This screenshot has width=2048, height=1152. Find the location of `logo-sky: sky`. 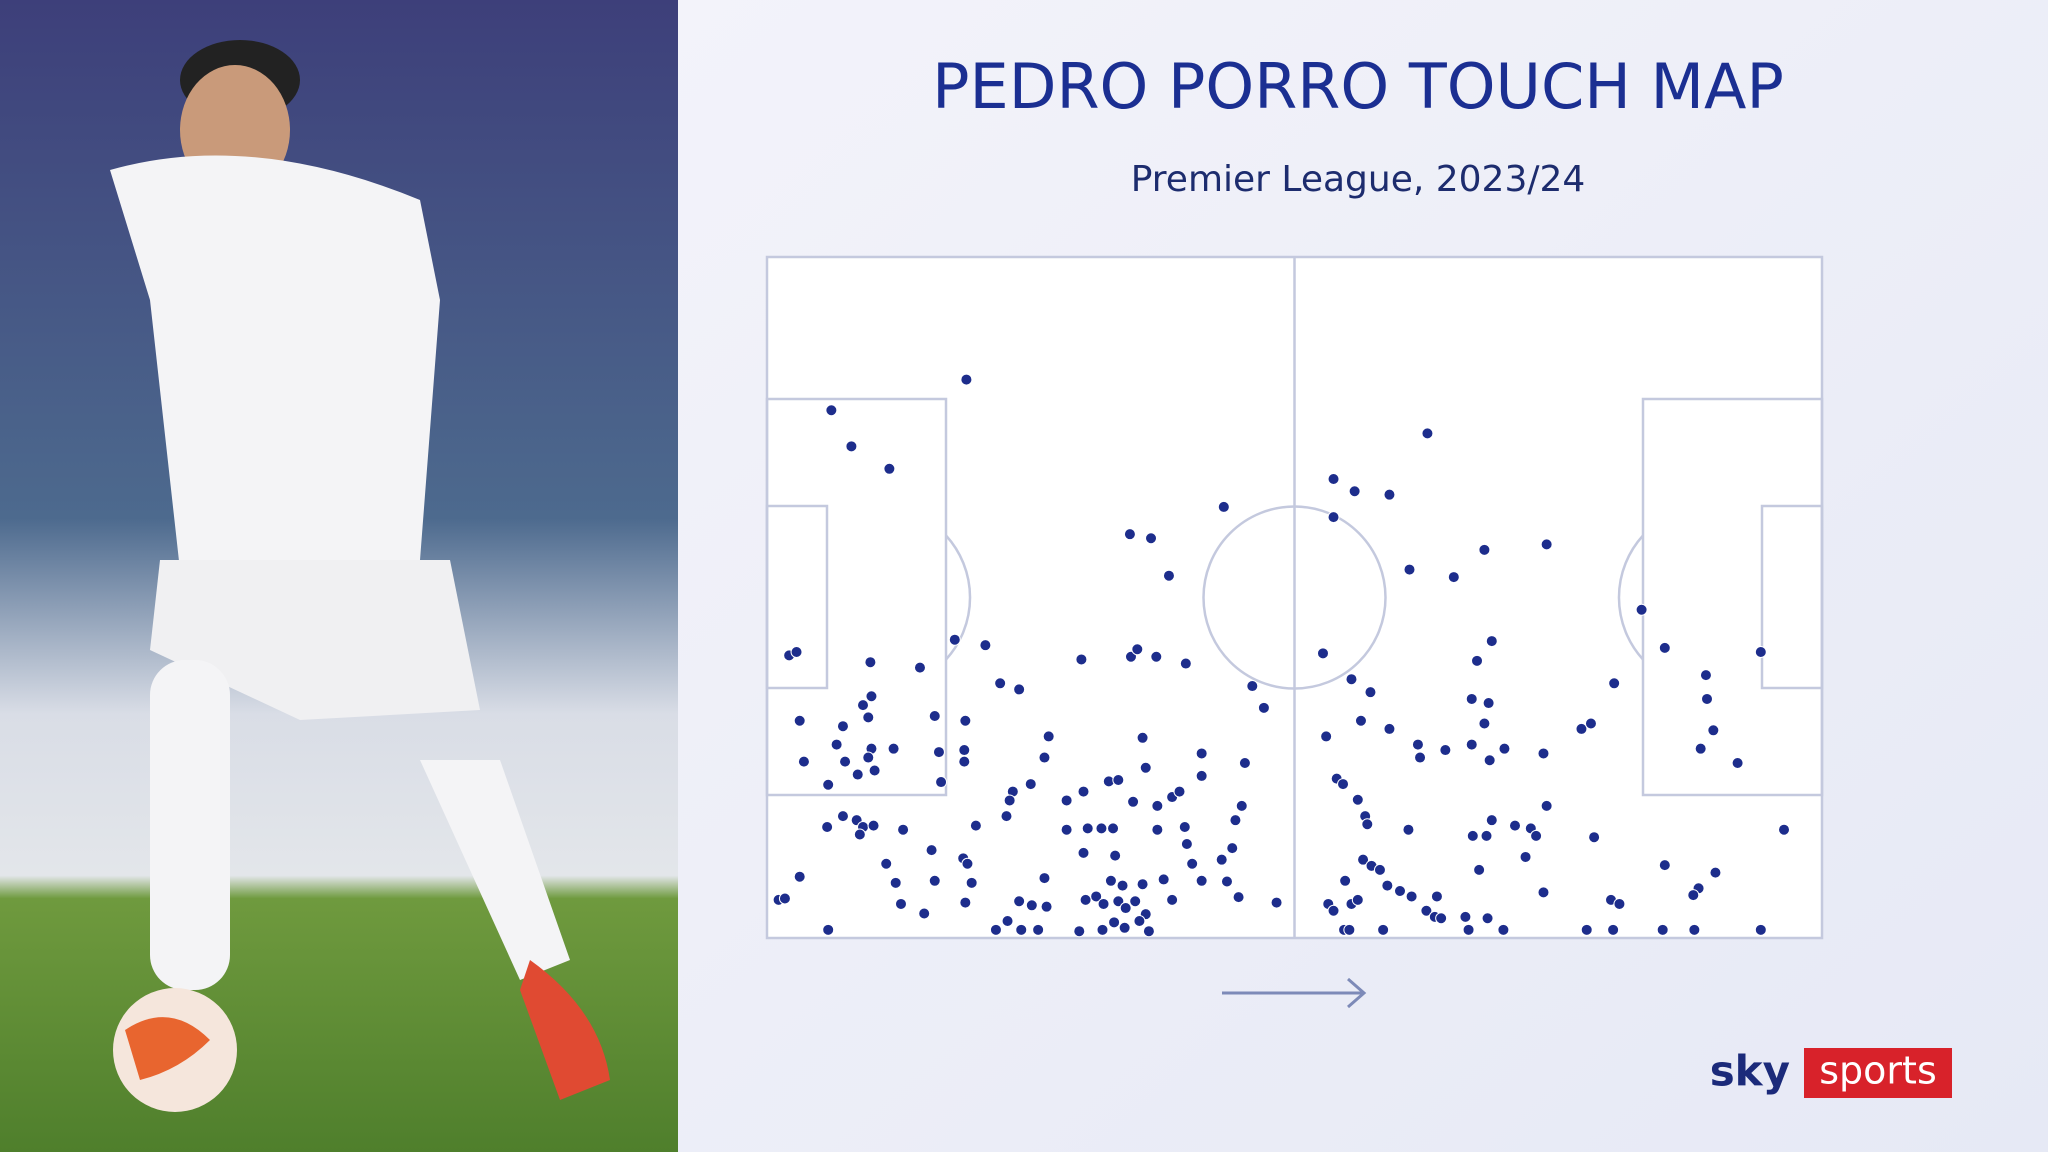

logo-sky: sky is located at coordinates (1750, 1071).